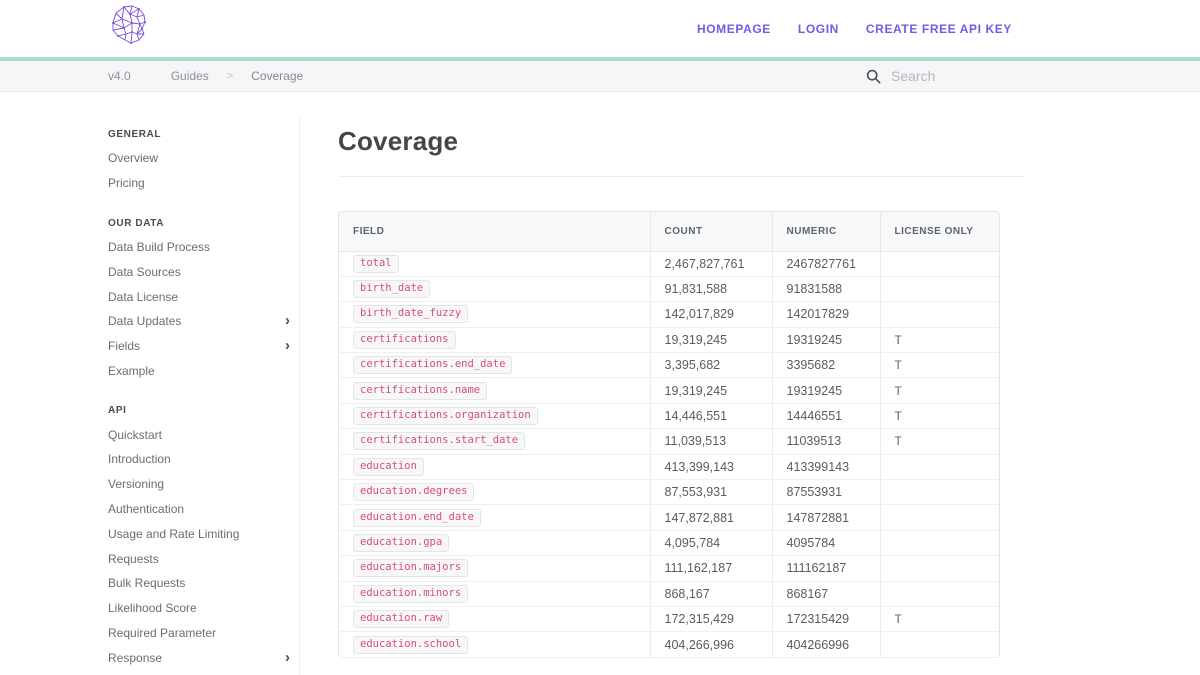 The height and width of the screenshot is (675, 1200). I want to click on sidebar-item: Requests ›, so click(199, 558).